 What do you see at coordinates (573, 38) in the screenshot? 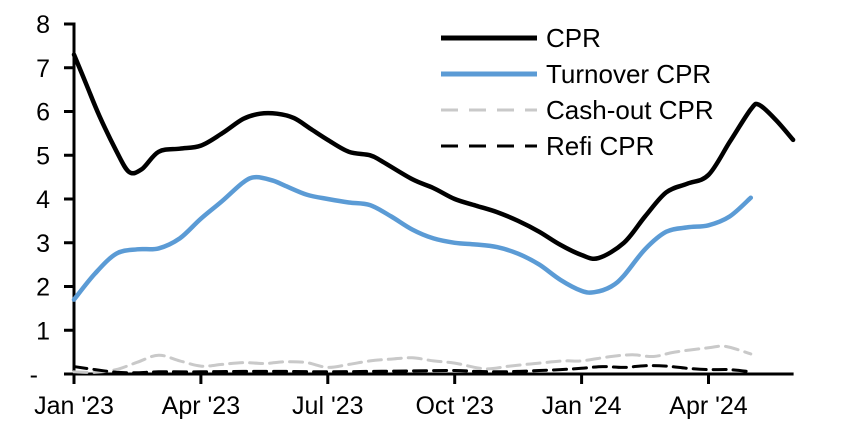
I see `legend-label-cpr: CPR` at bounding box center [573, 38].